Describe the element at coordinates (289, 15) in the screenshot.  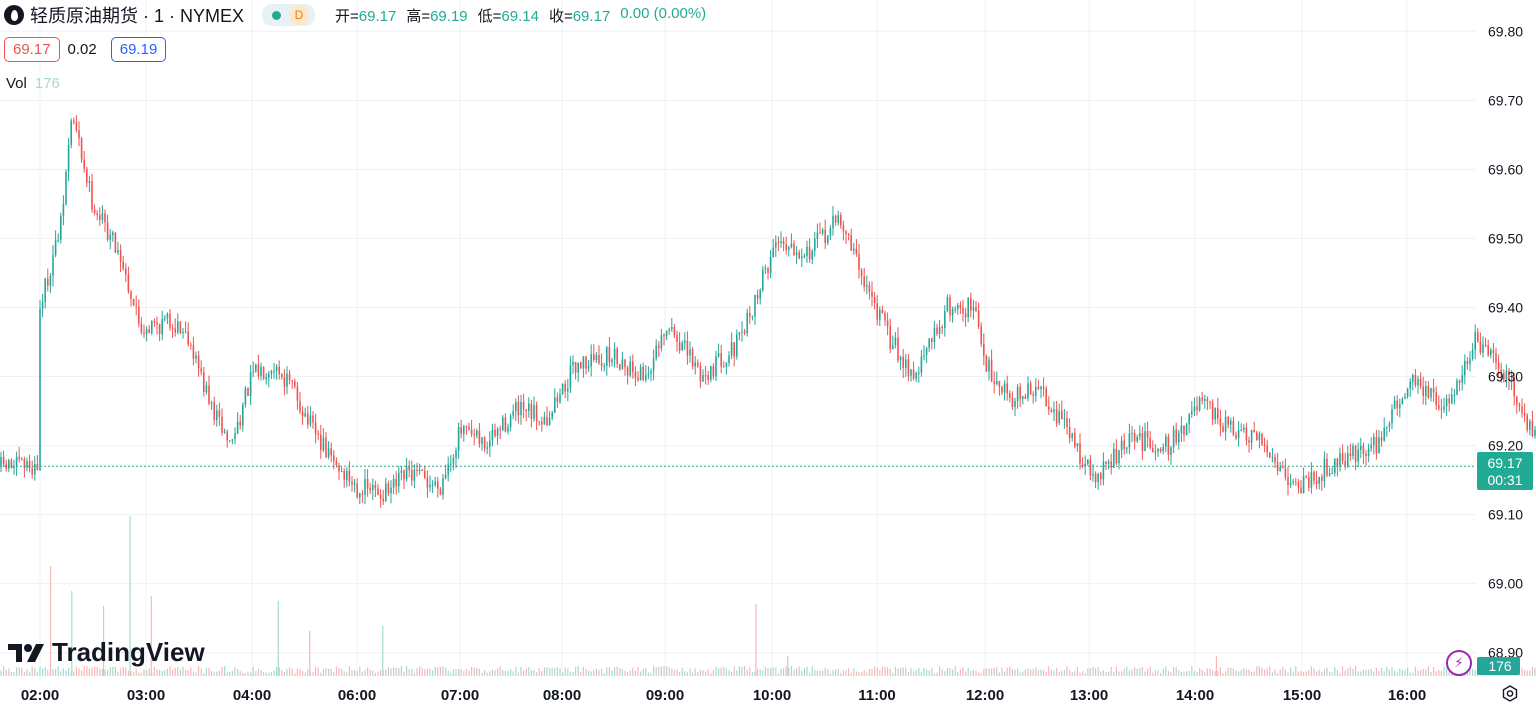
I see `market-status: D` at that location.